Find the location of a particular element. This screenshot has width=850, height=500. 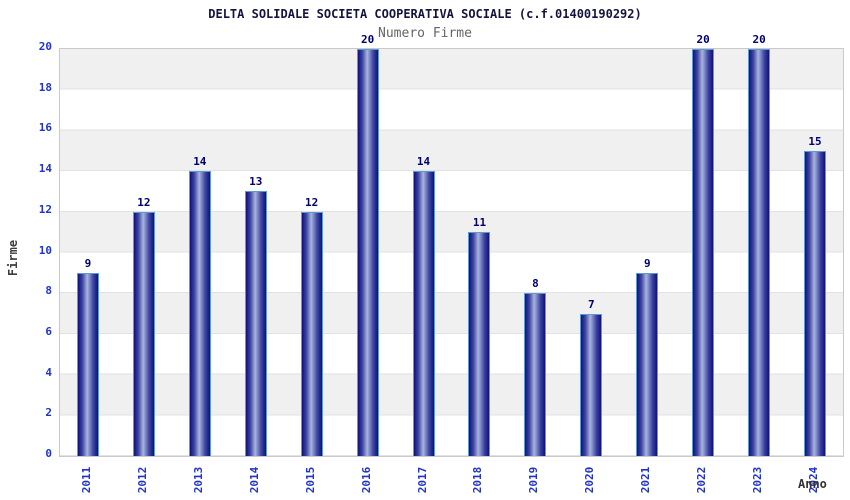

bar-2013 is located at coordinates (199, 313).